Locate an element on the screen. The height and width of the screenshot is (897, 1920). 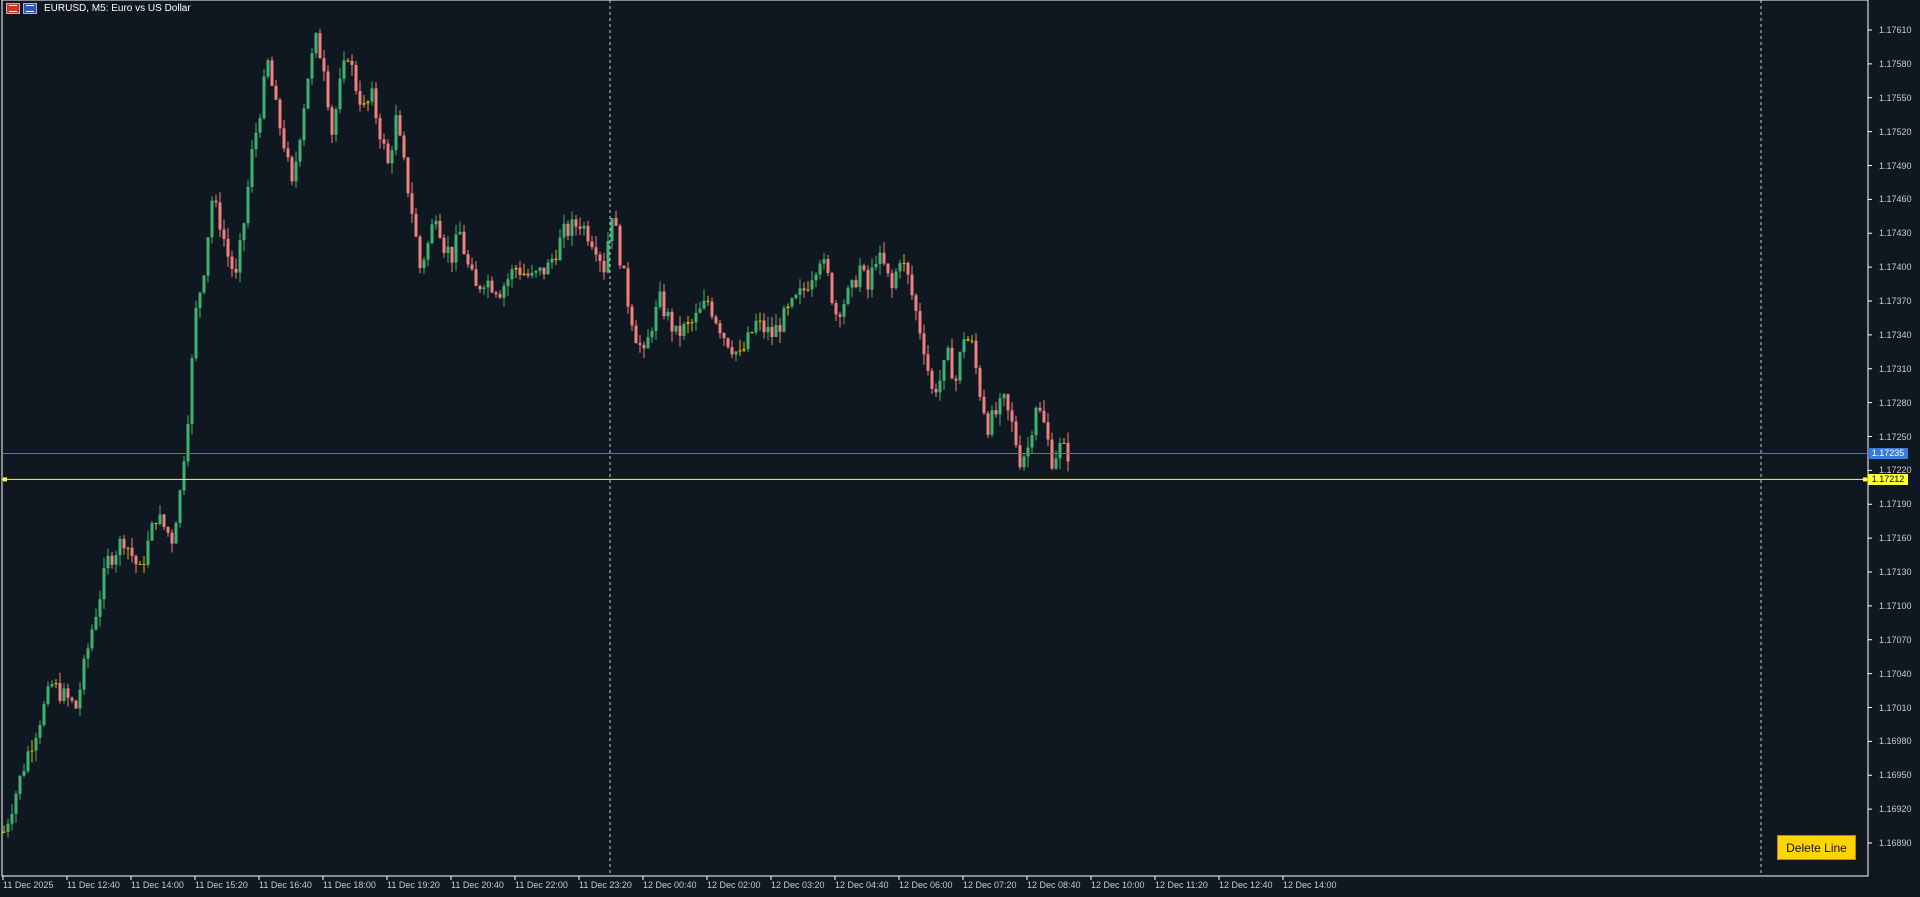
chart-window-icon is located at coordinates (30, 8).